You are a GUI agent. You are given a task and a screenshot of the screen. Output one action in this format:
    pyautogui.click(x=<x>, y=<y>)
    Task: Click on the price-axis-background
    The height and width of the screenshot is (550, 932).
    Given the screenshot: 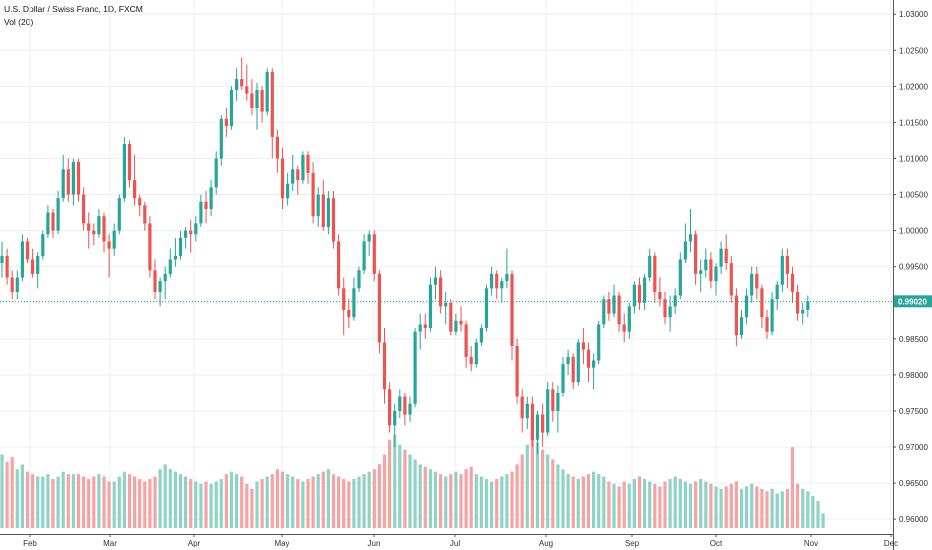 What is the action you would take?
    pyautogui.click(x=912, y=275)
    